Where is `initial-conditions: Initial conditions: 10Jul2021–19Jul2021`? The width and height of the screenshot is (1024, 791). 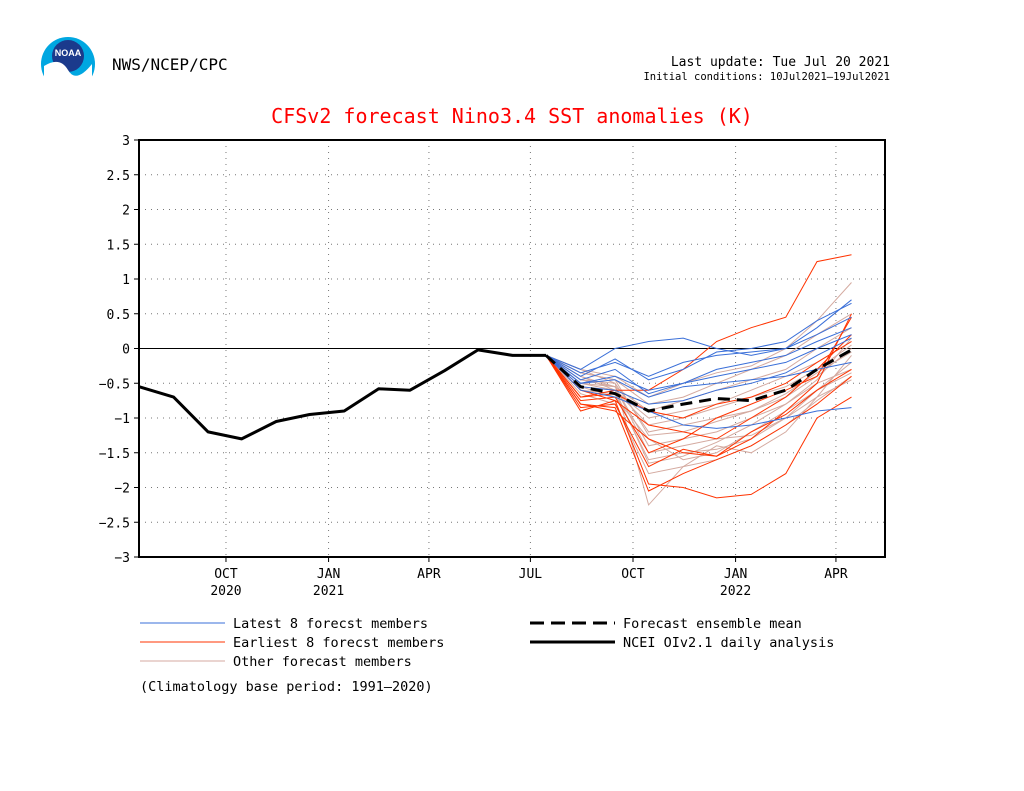 initial-conditions: Initial conditions: 10Jul2021–19Jul2021 is located at coordinates (766, 77).